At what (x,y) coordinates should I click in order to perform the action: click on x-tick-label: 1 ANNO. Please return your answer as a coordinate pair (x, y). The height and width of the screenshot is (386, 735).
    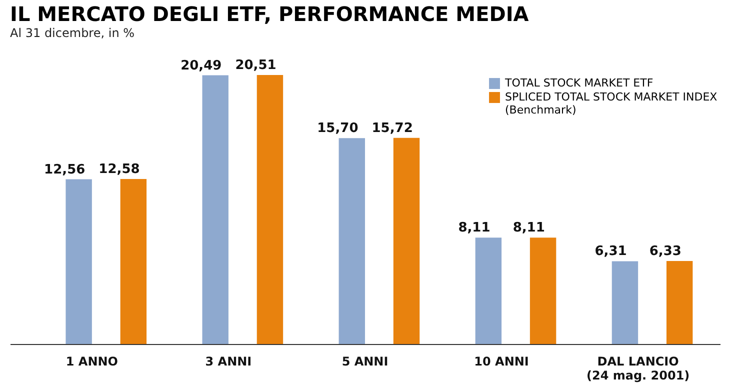
    Looking at the image, I should click on (92, 361).